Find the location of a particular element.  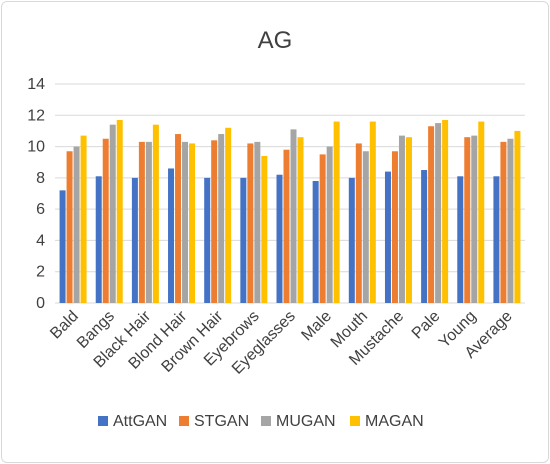

legend: AttGAN STGAN MUGAN MAGAN is located at coordinates (261, 421).